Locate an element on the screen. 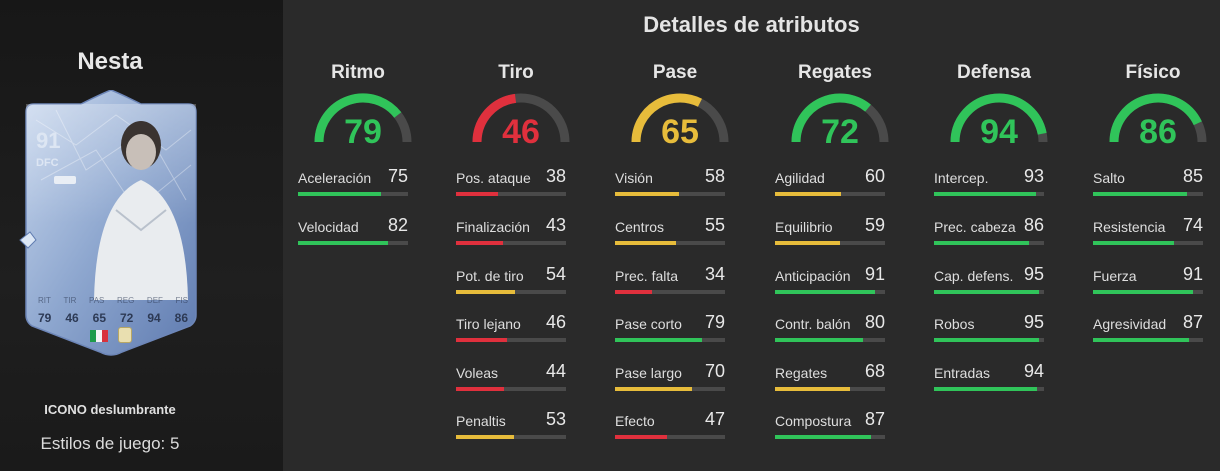 This screenshot has height=471, width=1220. stat-value: 74 is located at coordinates (1192, 225).